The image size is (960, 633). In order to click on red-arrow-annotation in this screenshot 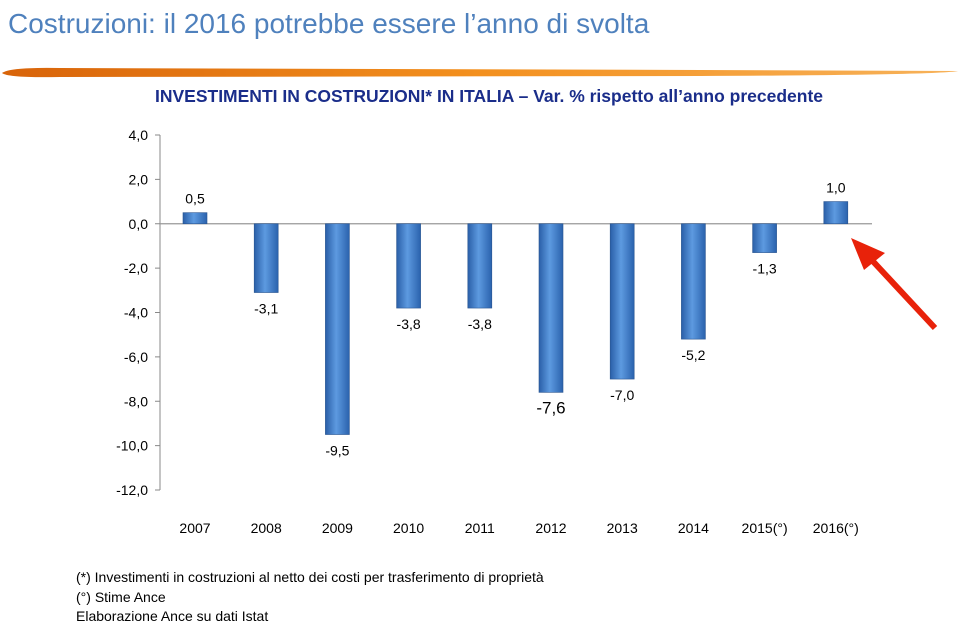, I will do `click(894, 284)`.